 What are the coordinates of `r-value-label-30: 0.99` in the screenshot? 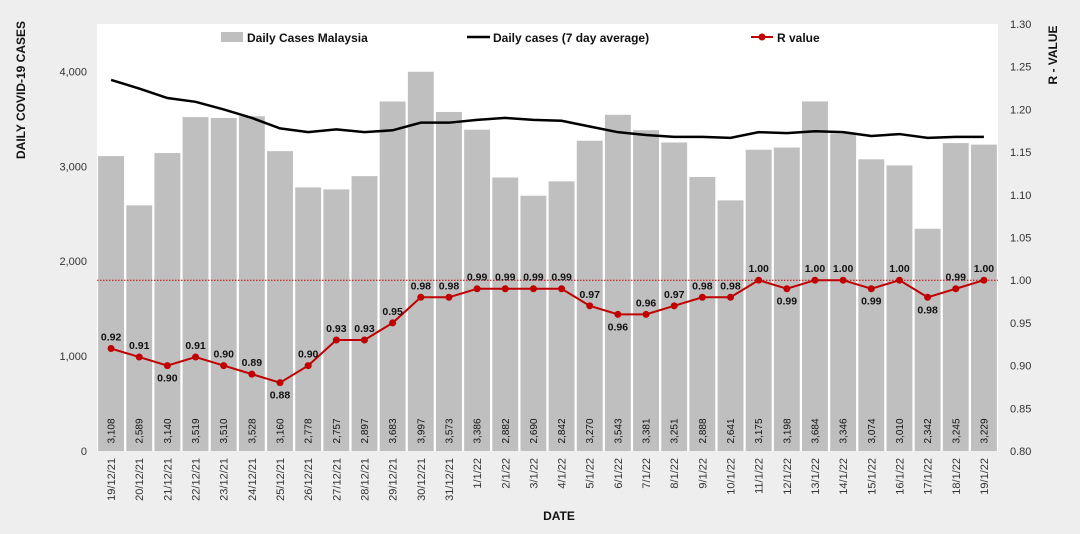 It's located at (956, 278).